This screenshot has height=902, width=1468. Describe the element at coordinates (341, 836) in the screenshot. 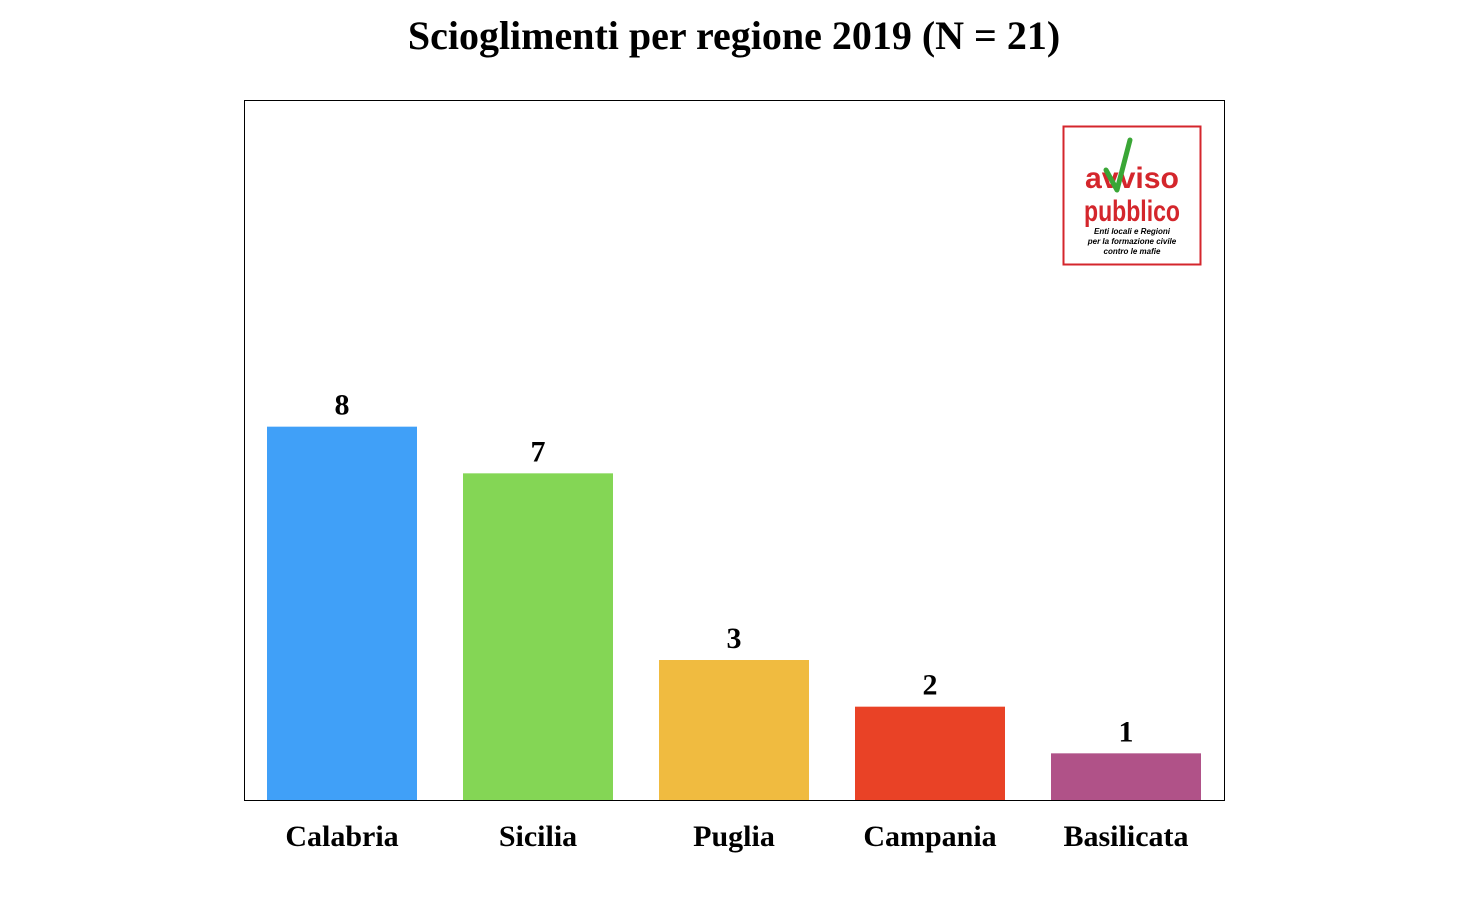

I see `x-tick-label-calabria: Calabria` at that location.